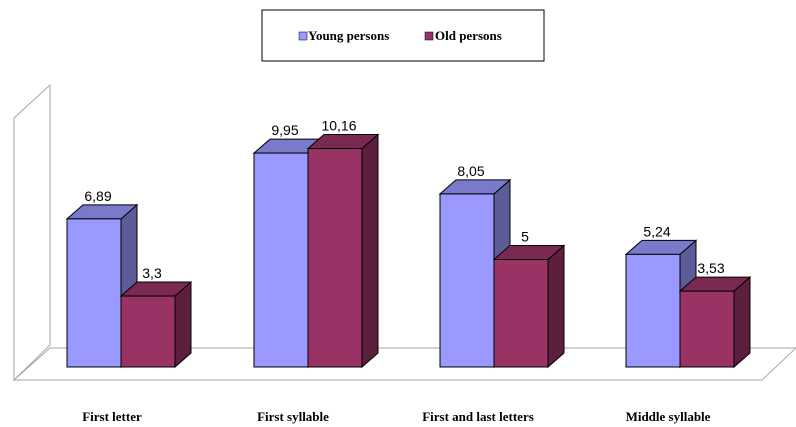  I want to click on legend-label-old-persons: Old persons, so click(468, 35).